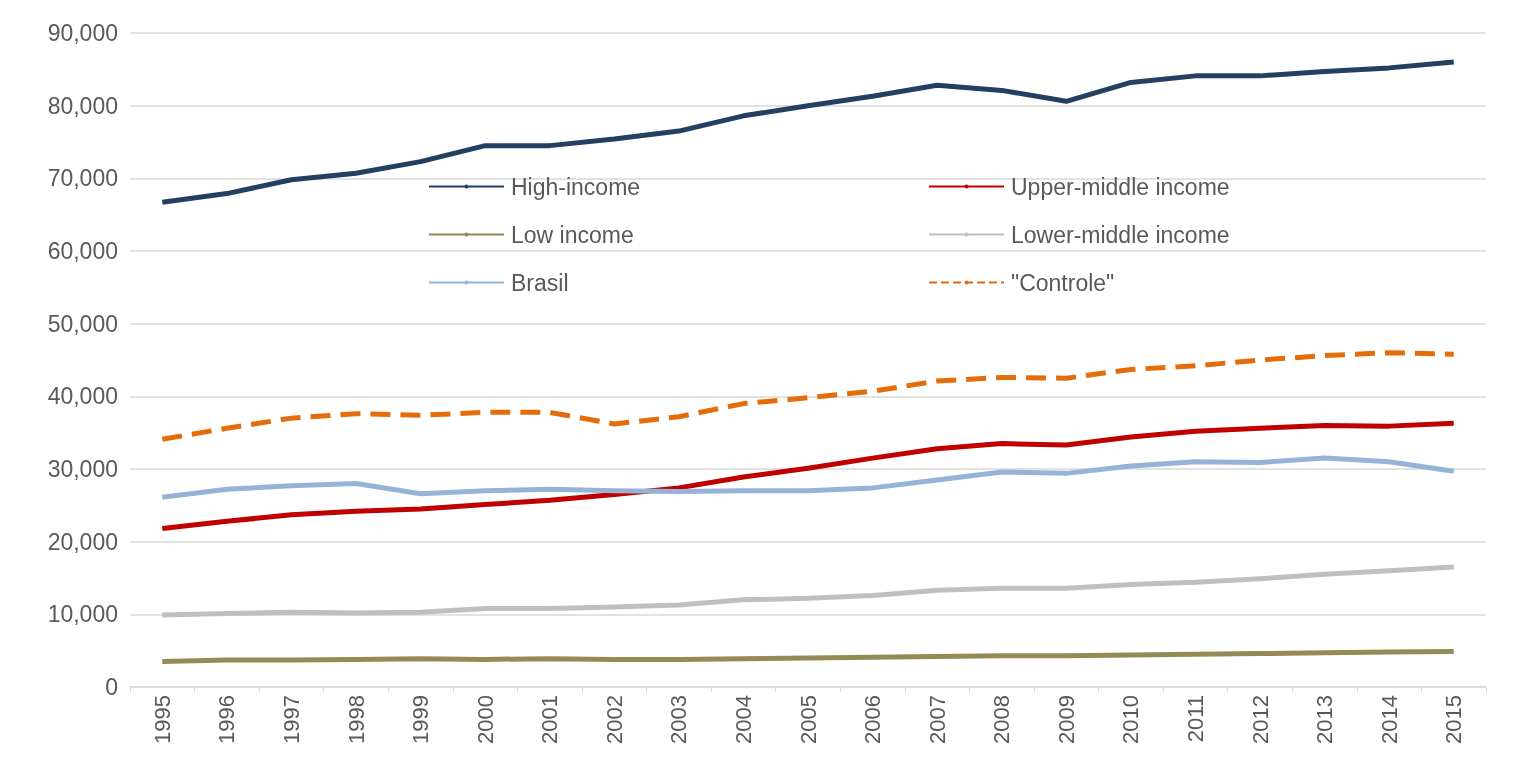 The width and height of the screenshot is (1516, 774). Describe the element at coordinates (937, 719) in the screenshot. I see `x-tick-label: 2007` at that location.